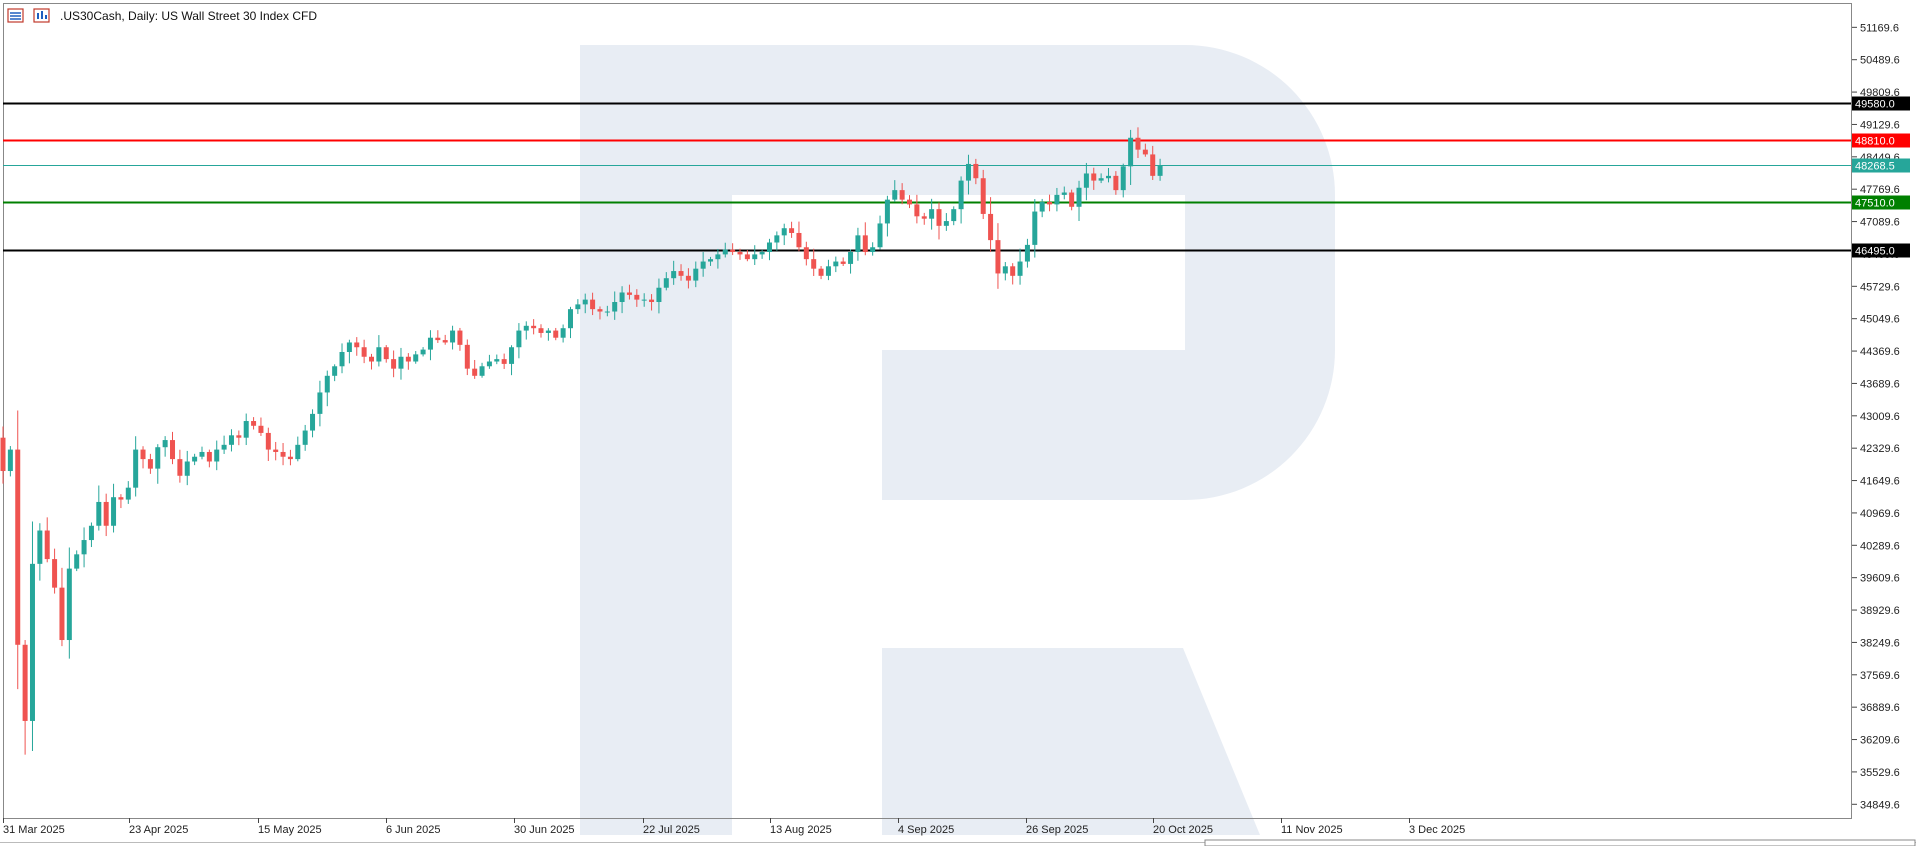 Image resolution: width=1916 pixels, height=846 pixels. What do you see at coordinates (1880, 417) in the screenshot?
I see `y-tick-label: 43009.6` at bounding box center [1880, 417].